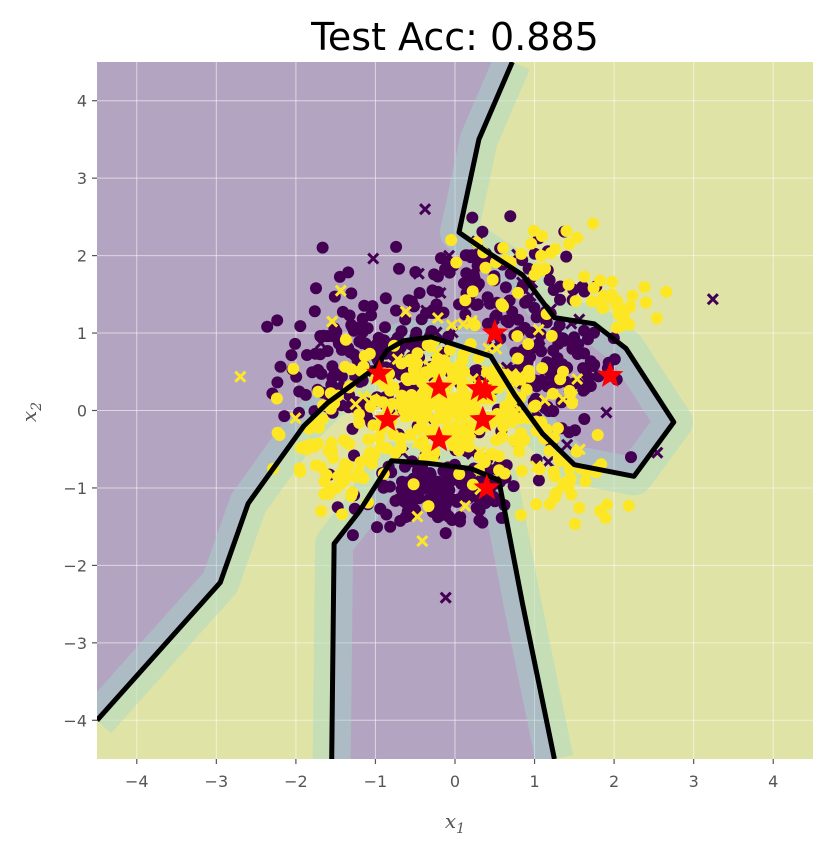 Image resolution: width=830 pixels, height=846 pixels. I want to click on y-tick-label: −1, so click(75, 488).